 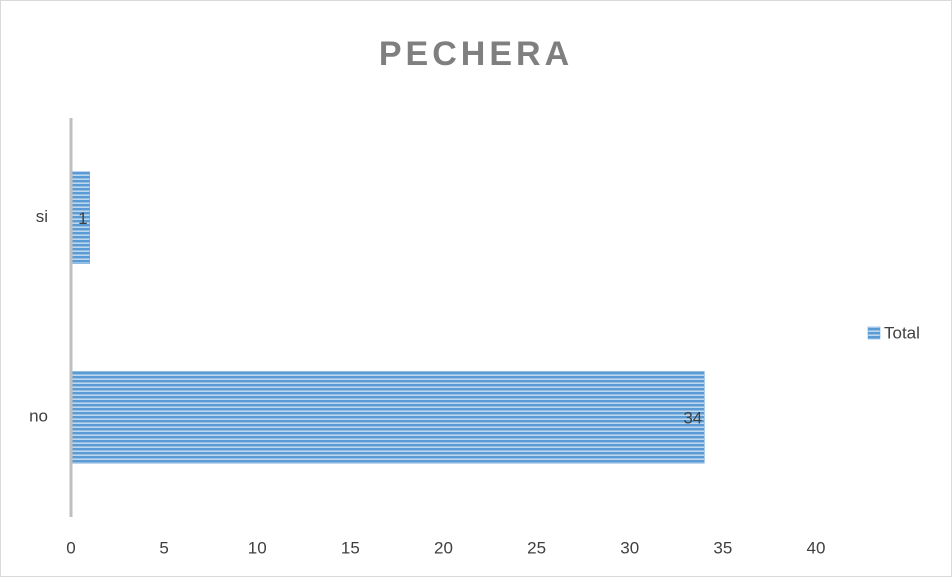 I want to click on y-tick-label: si, so click(x=42, y=216).